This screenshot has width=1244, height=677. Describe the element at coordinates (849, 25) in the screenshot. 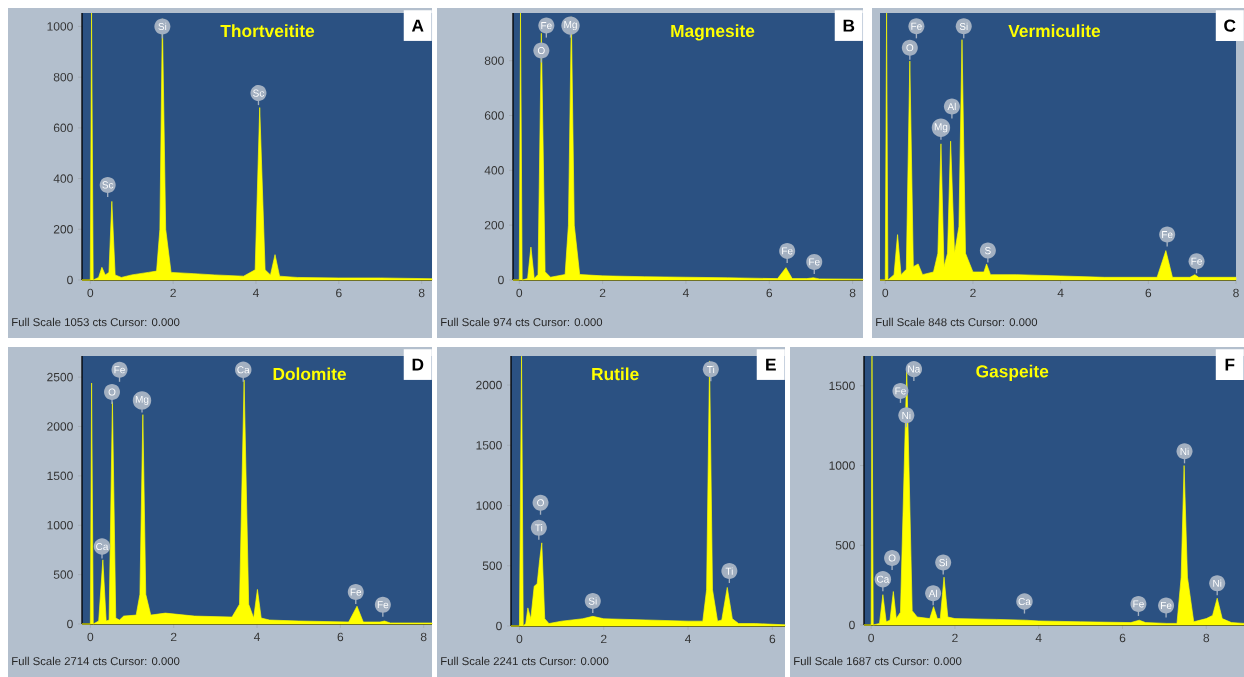

I see `annotation: B` at that location.